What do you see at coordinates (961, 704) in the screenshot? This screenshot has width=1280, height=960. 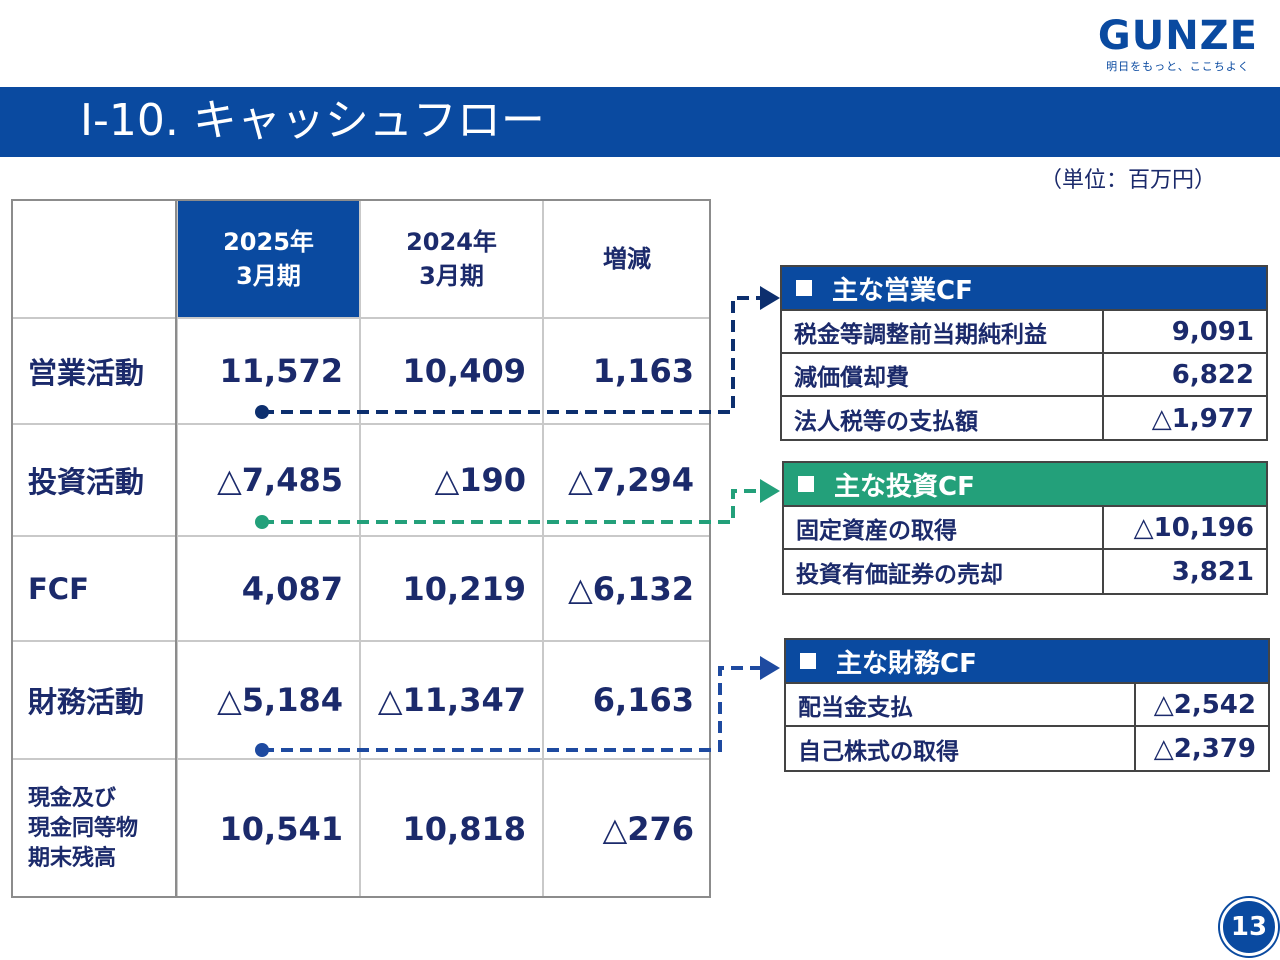 I see `item-label: 配当金支払` at bounding box center [961, 704].